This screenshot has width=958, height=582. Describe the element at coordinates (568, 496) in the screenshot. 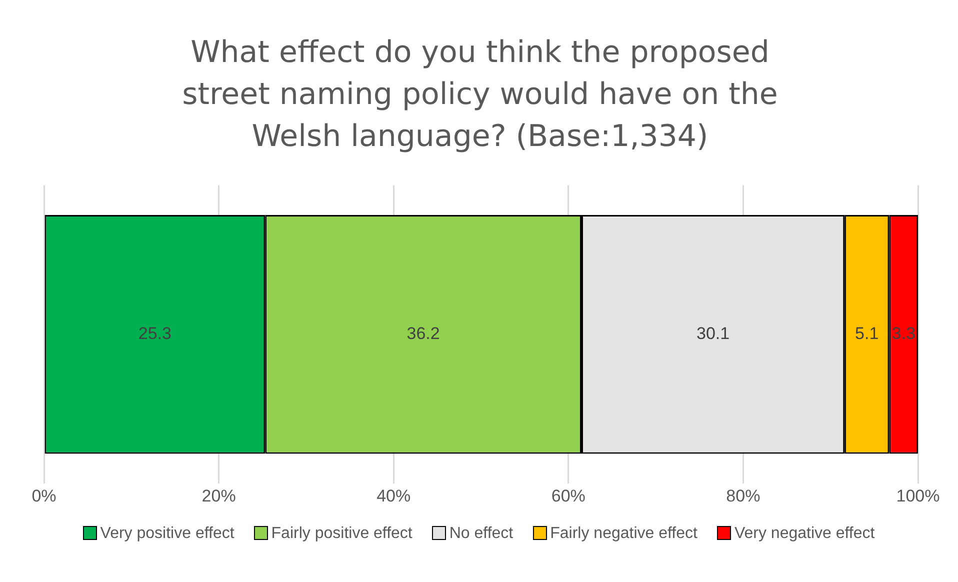

I see `x-tick-label: 60%` at that location.